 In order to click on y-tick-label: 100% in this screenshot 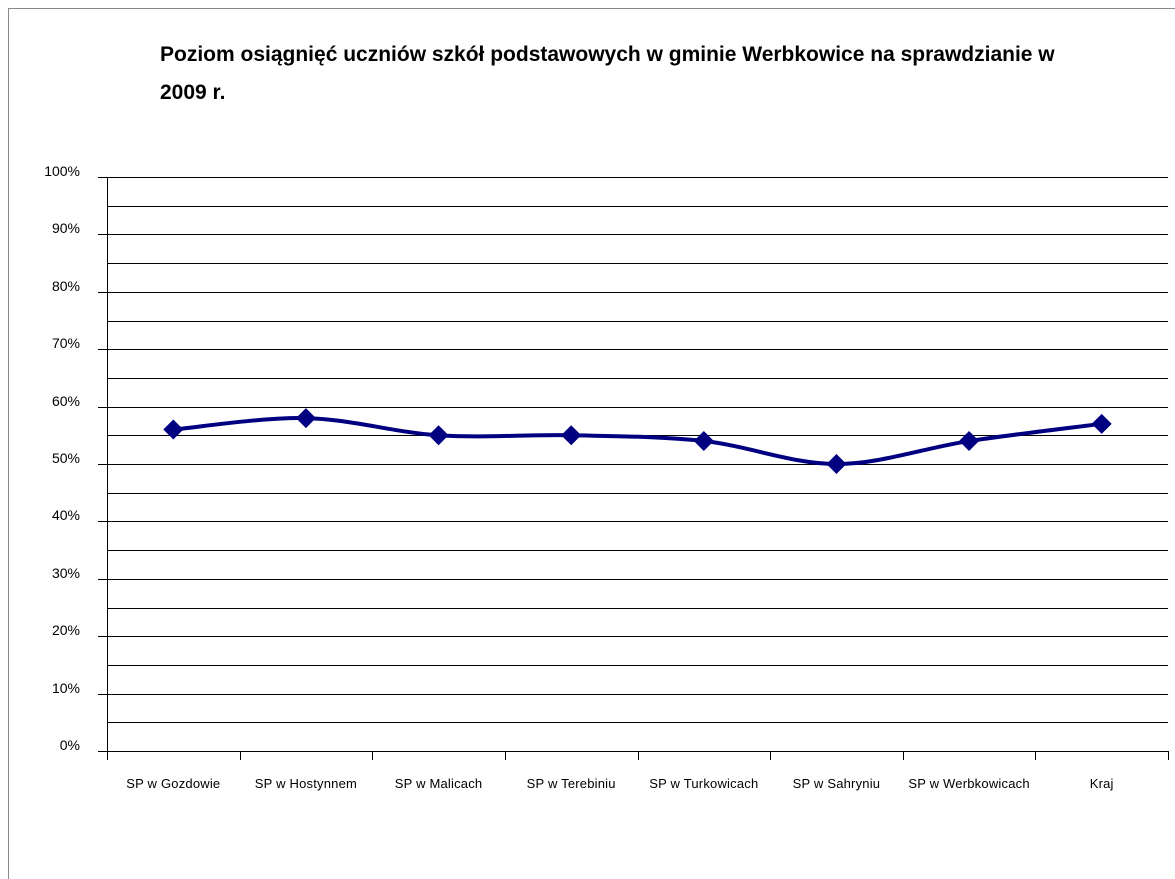, I will do `click(62, 171)`.